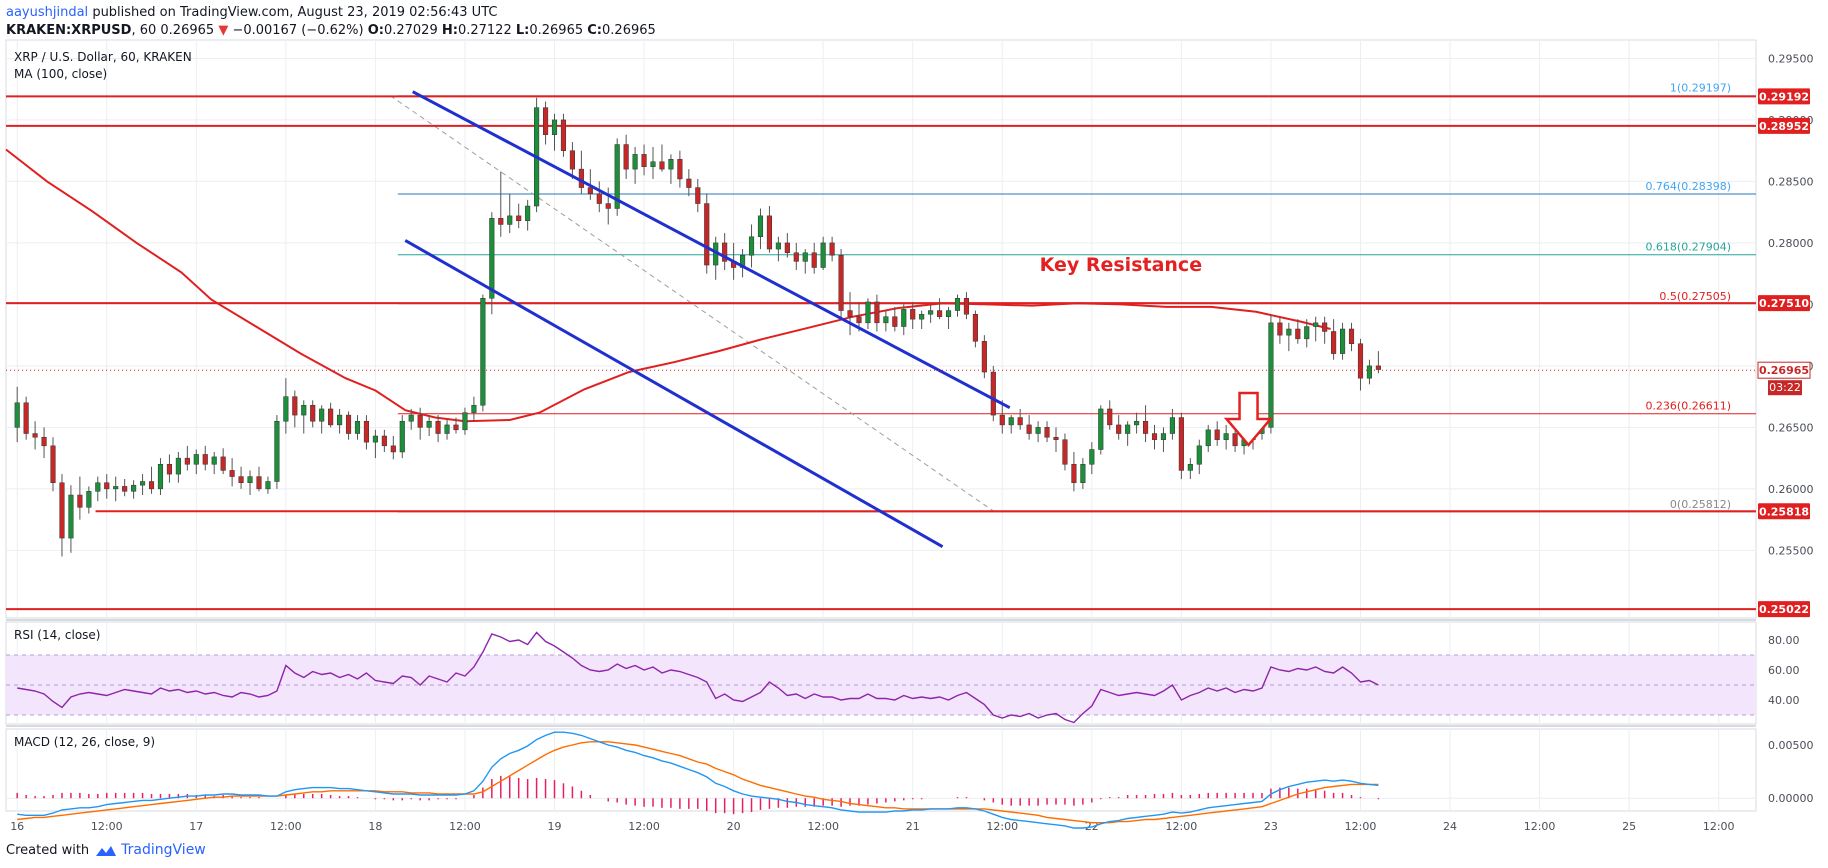 The width and height of the screenshot is (1828, 868). What do you see at coordinates (1791, 550) in the screenshot?
I see `price-tick-label: 0.25500` at bounding box center [1791, 550].